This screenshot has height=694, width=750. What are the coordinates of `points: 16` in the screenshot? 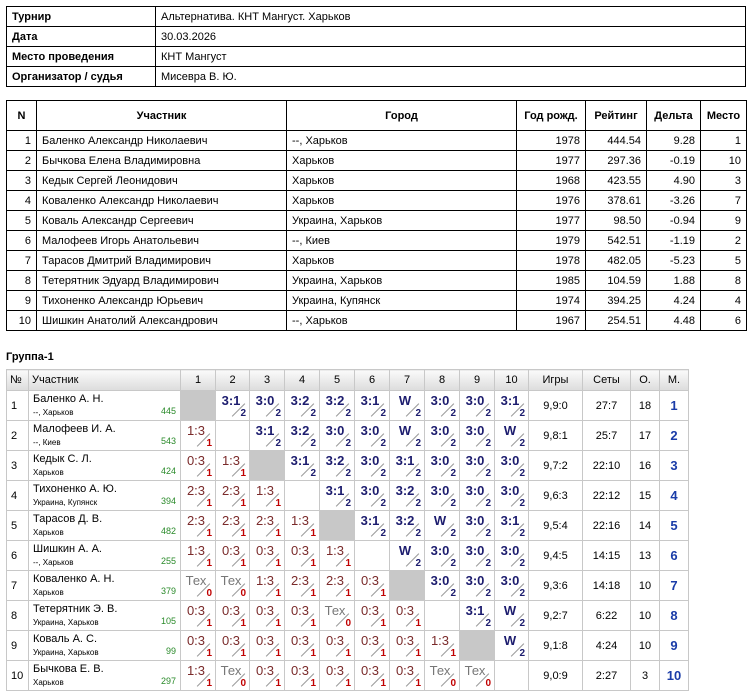 It's located at (645, 465).